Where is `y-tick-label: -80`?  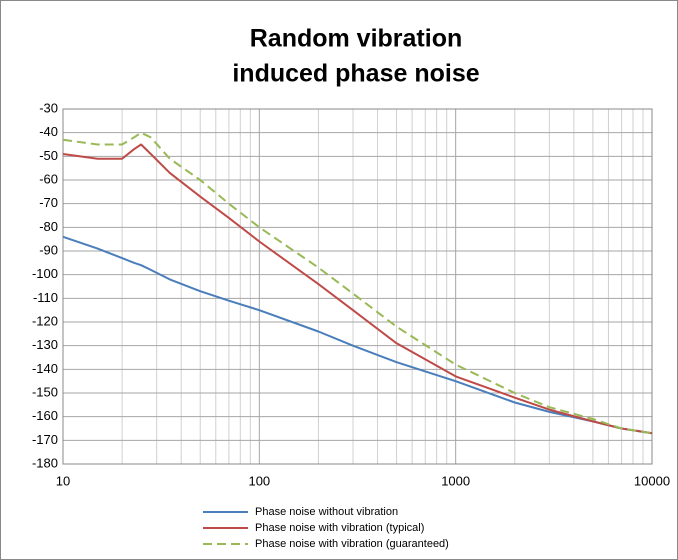 y-tick-label: -80 is located at coordinates (48, 226).